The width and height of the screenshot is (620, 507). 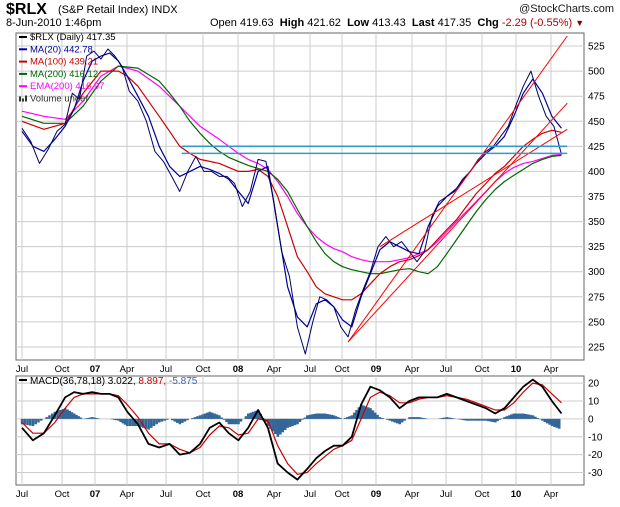 What do you see at coordinates (516, 369) in the screenshot?
I see `price-x-tick-label: 10` at bounding box center [516, 369].